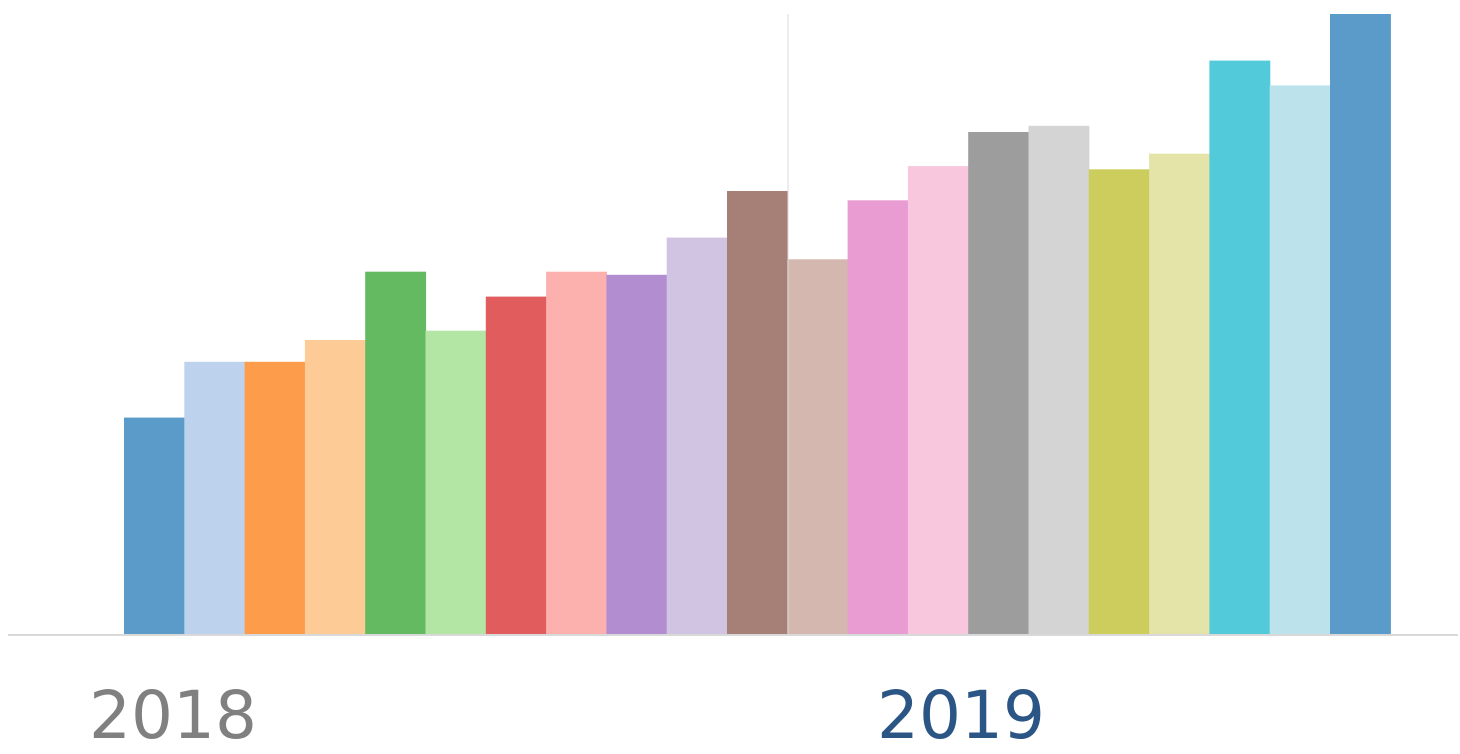 This screenshot has width=1460, height=754. I want to click on year-label-2019: 2019, so click(961, 713).